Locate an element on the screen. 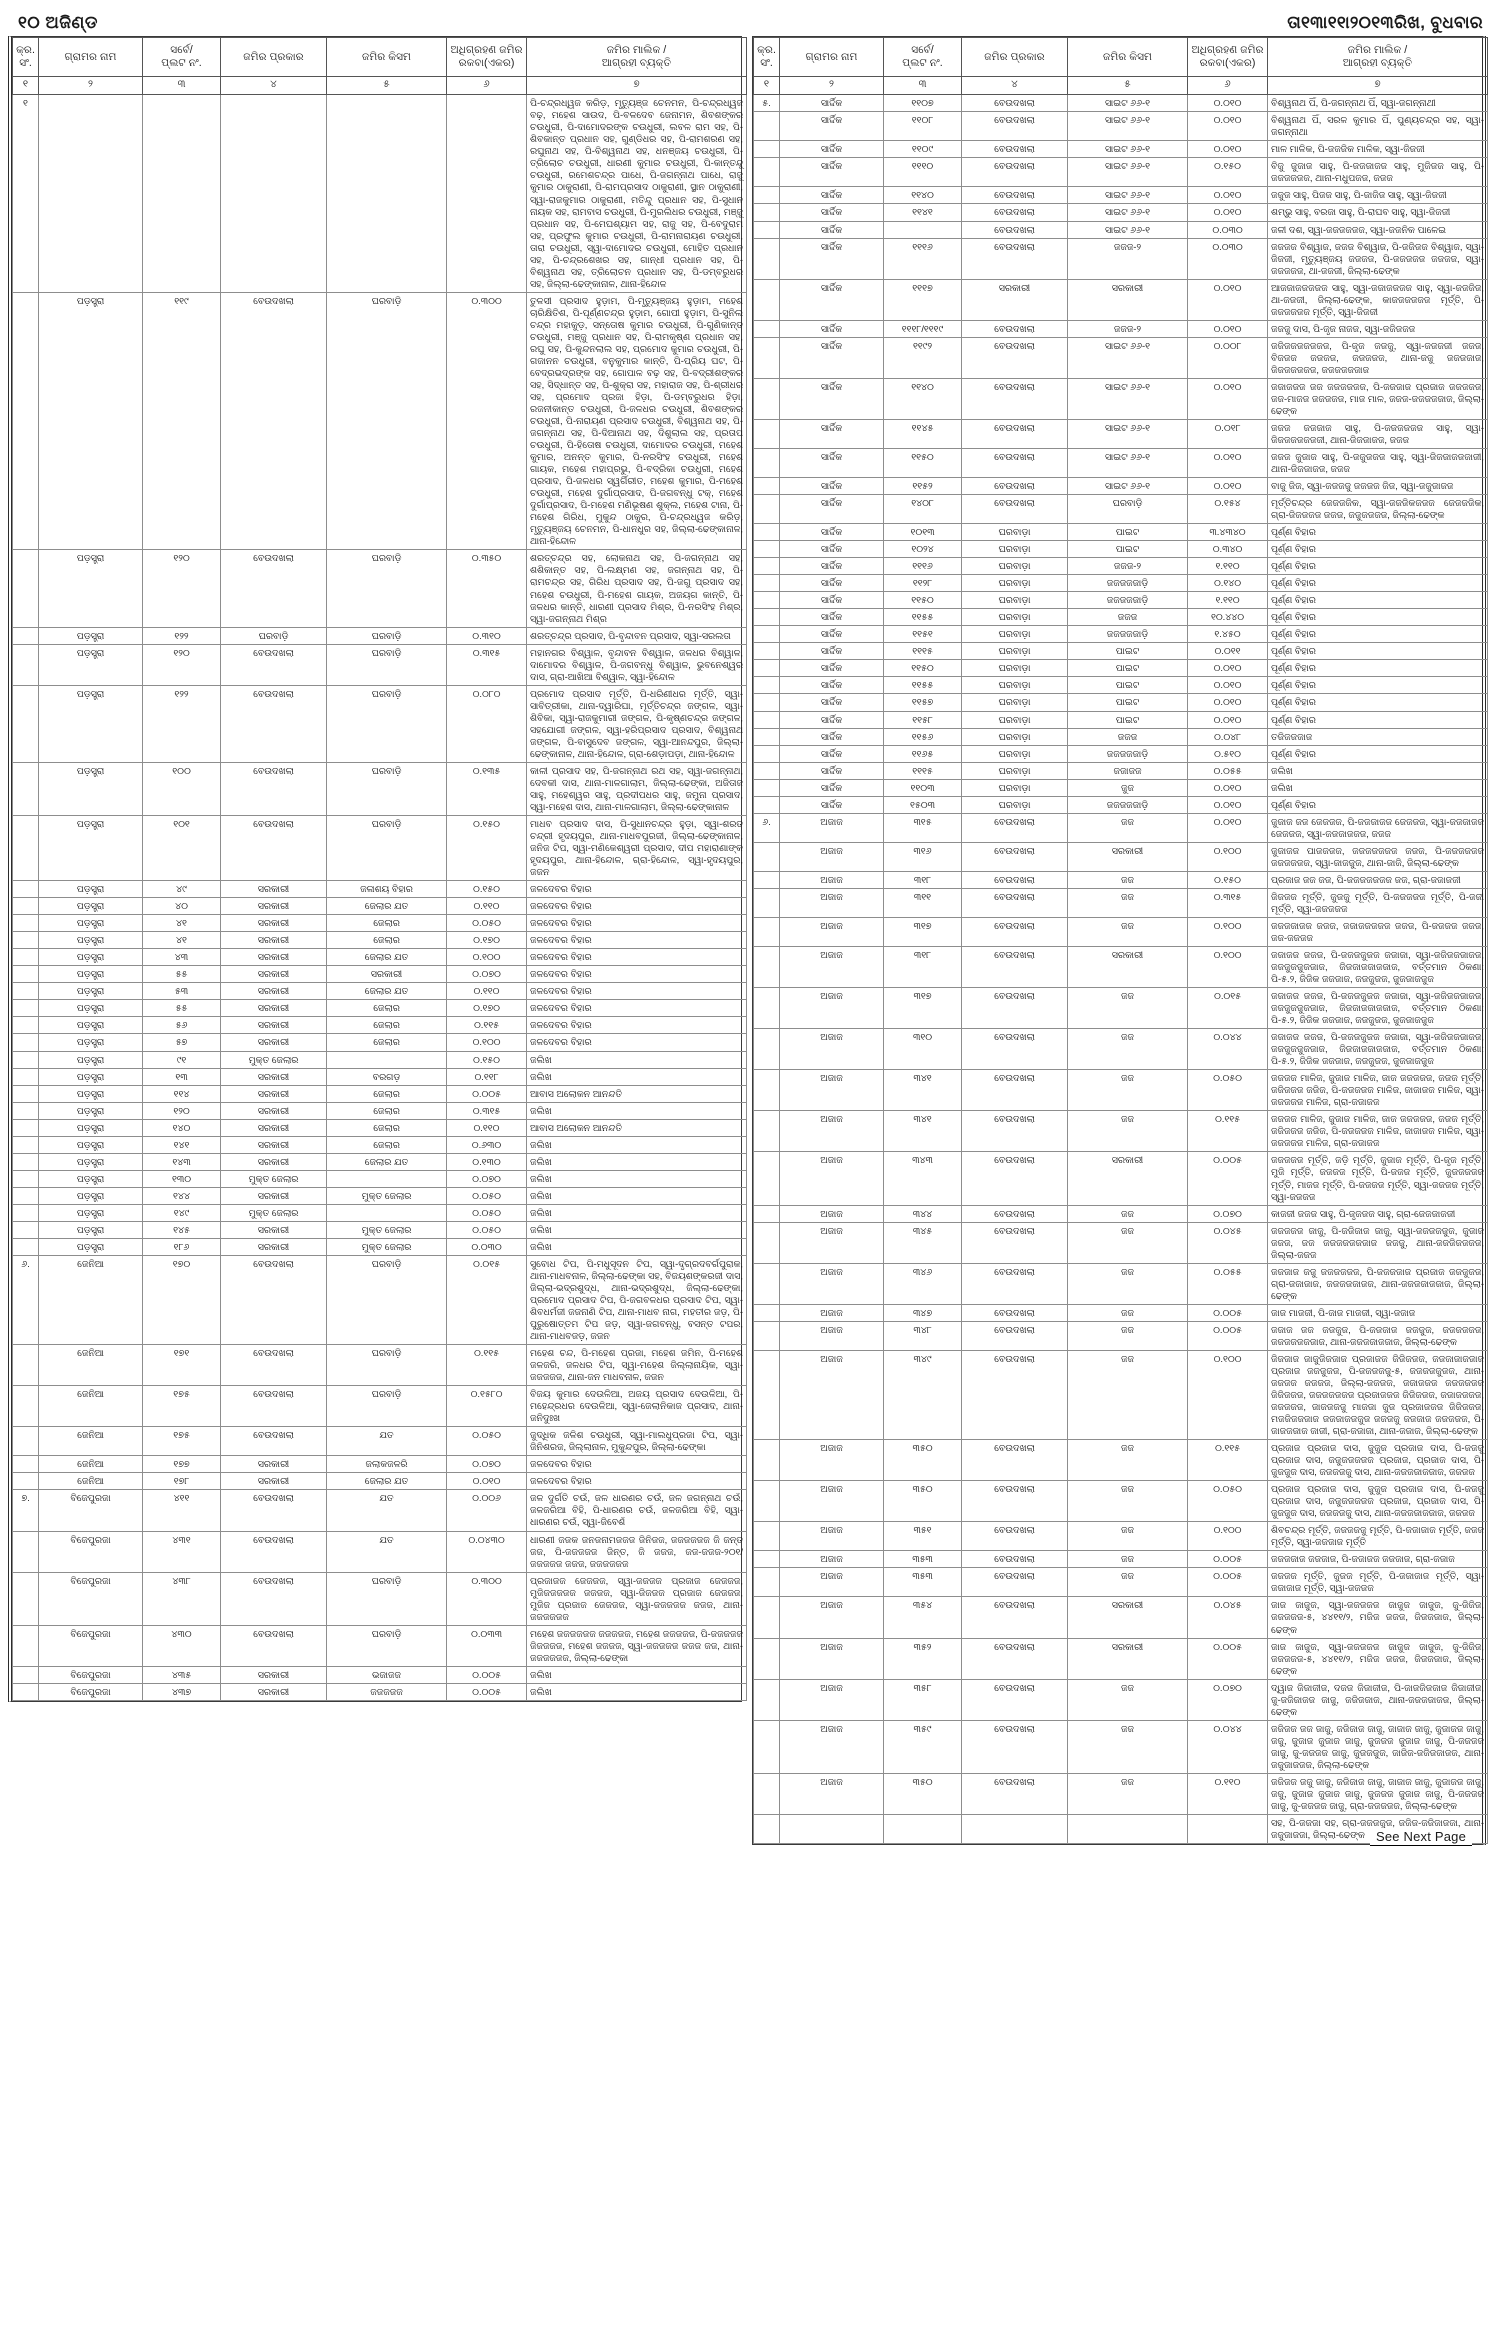  cell-area: ୦.୦୦୫ is located at coordinates (486, 1093).